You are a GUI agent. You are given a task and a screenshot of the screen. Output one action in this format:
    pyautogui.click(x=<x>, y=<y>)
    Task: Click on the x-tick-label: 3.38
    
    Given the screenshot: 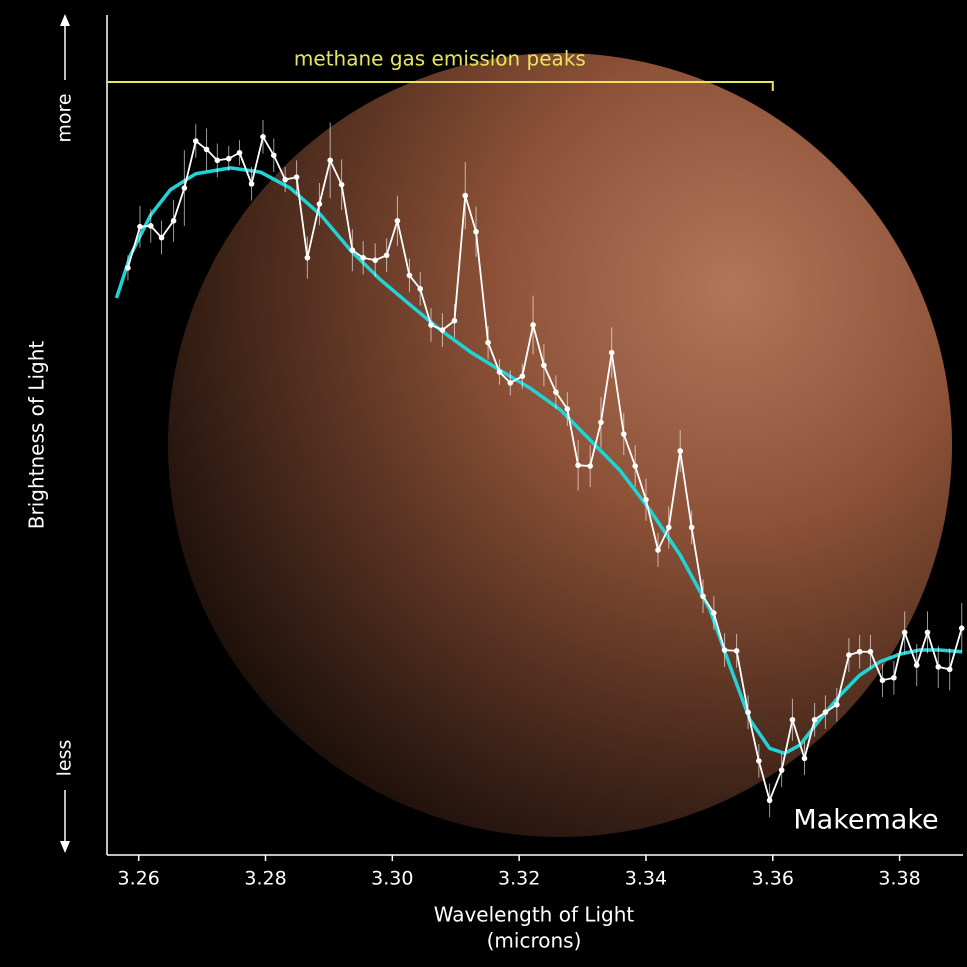 What is the action you would take?
    pyautogui.click(x=899, y=879)
    